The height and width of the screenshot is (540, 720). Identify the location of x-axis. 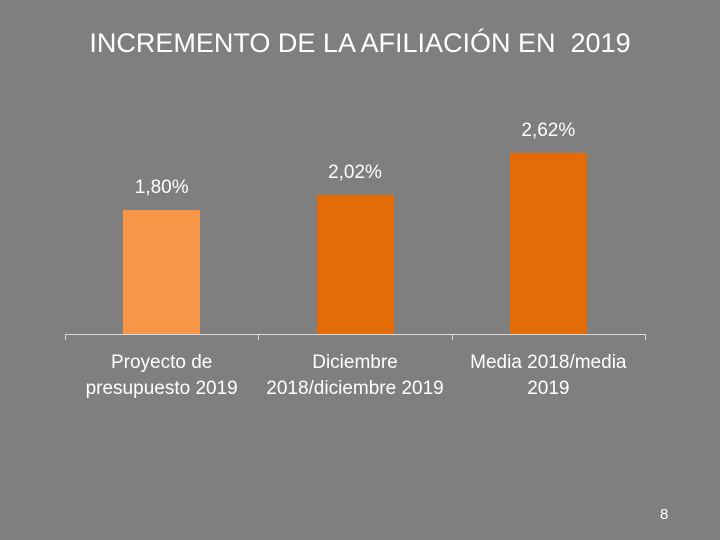
(355, 334).